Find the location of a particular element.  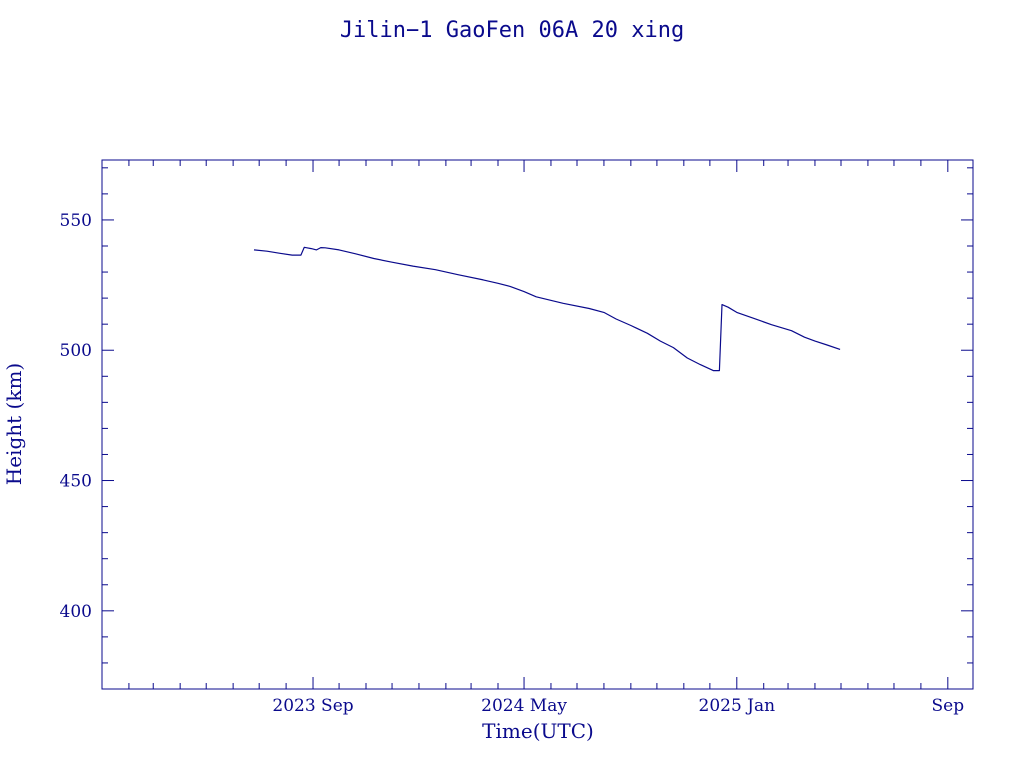

y-axis-tick-labels: 400 450 500 550 is located at coordinates (76, 416).